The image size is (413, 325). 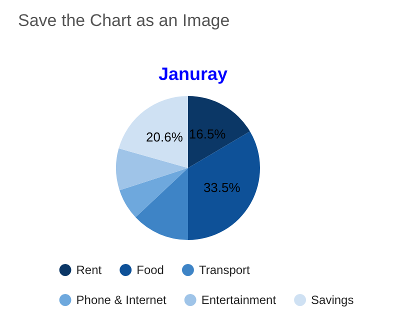 What do you see at coordinates (165, 136) in the screenshot?
I see `data-label: 20.6%` at bounding box center [165, 136].